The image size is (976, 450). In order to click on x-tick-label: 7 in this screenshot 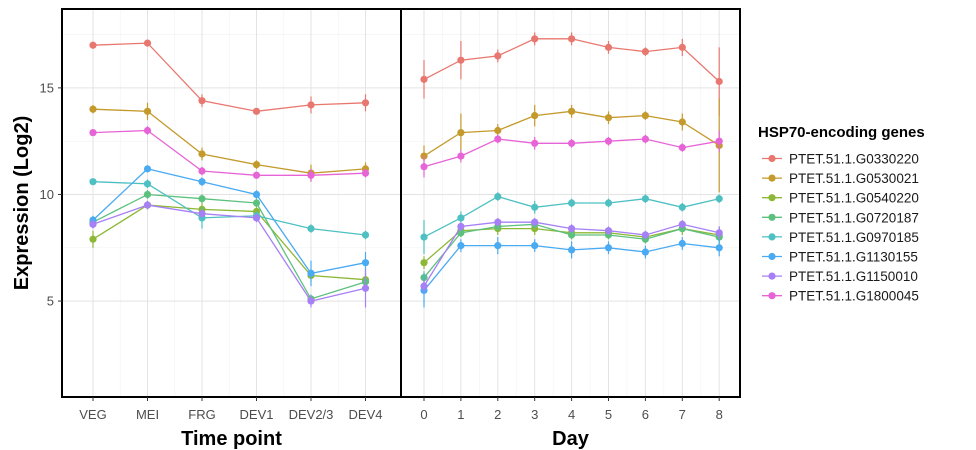, I will do `click(682, 414)`.